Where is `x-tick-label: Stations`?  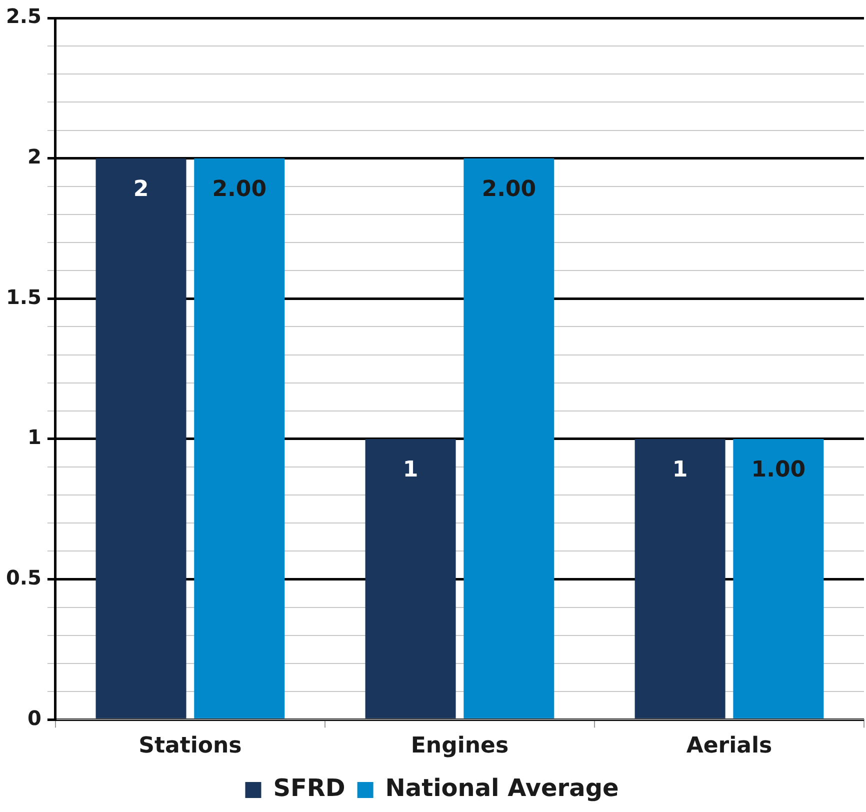
x-tick-label: Stations is located at coordinates (190, 746).